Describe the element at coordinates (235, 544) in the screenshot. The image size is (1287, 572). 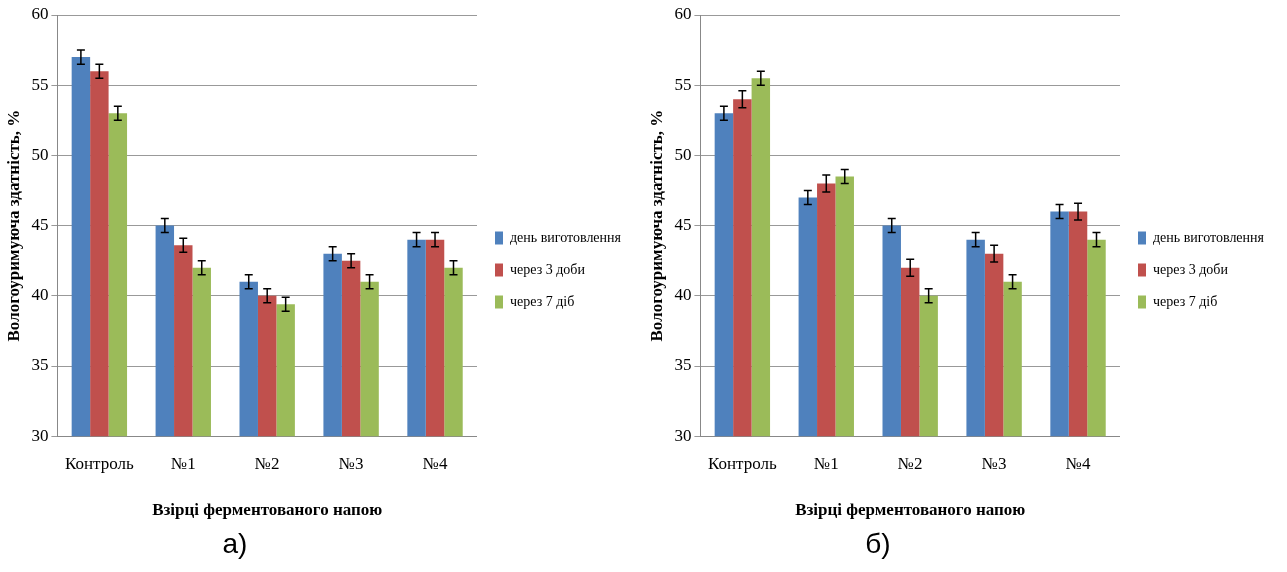
I see `text: а)` at that location.